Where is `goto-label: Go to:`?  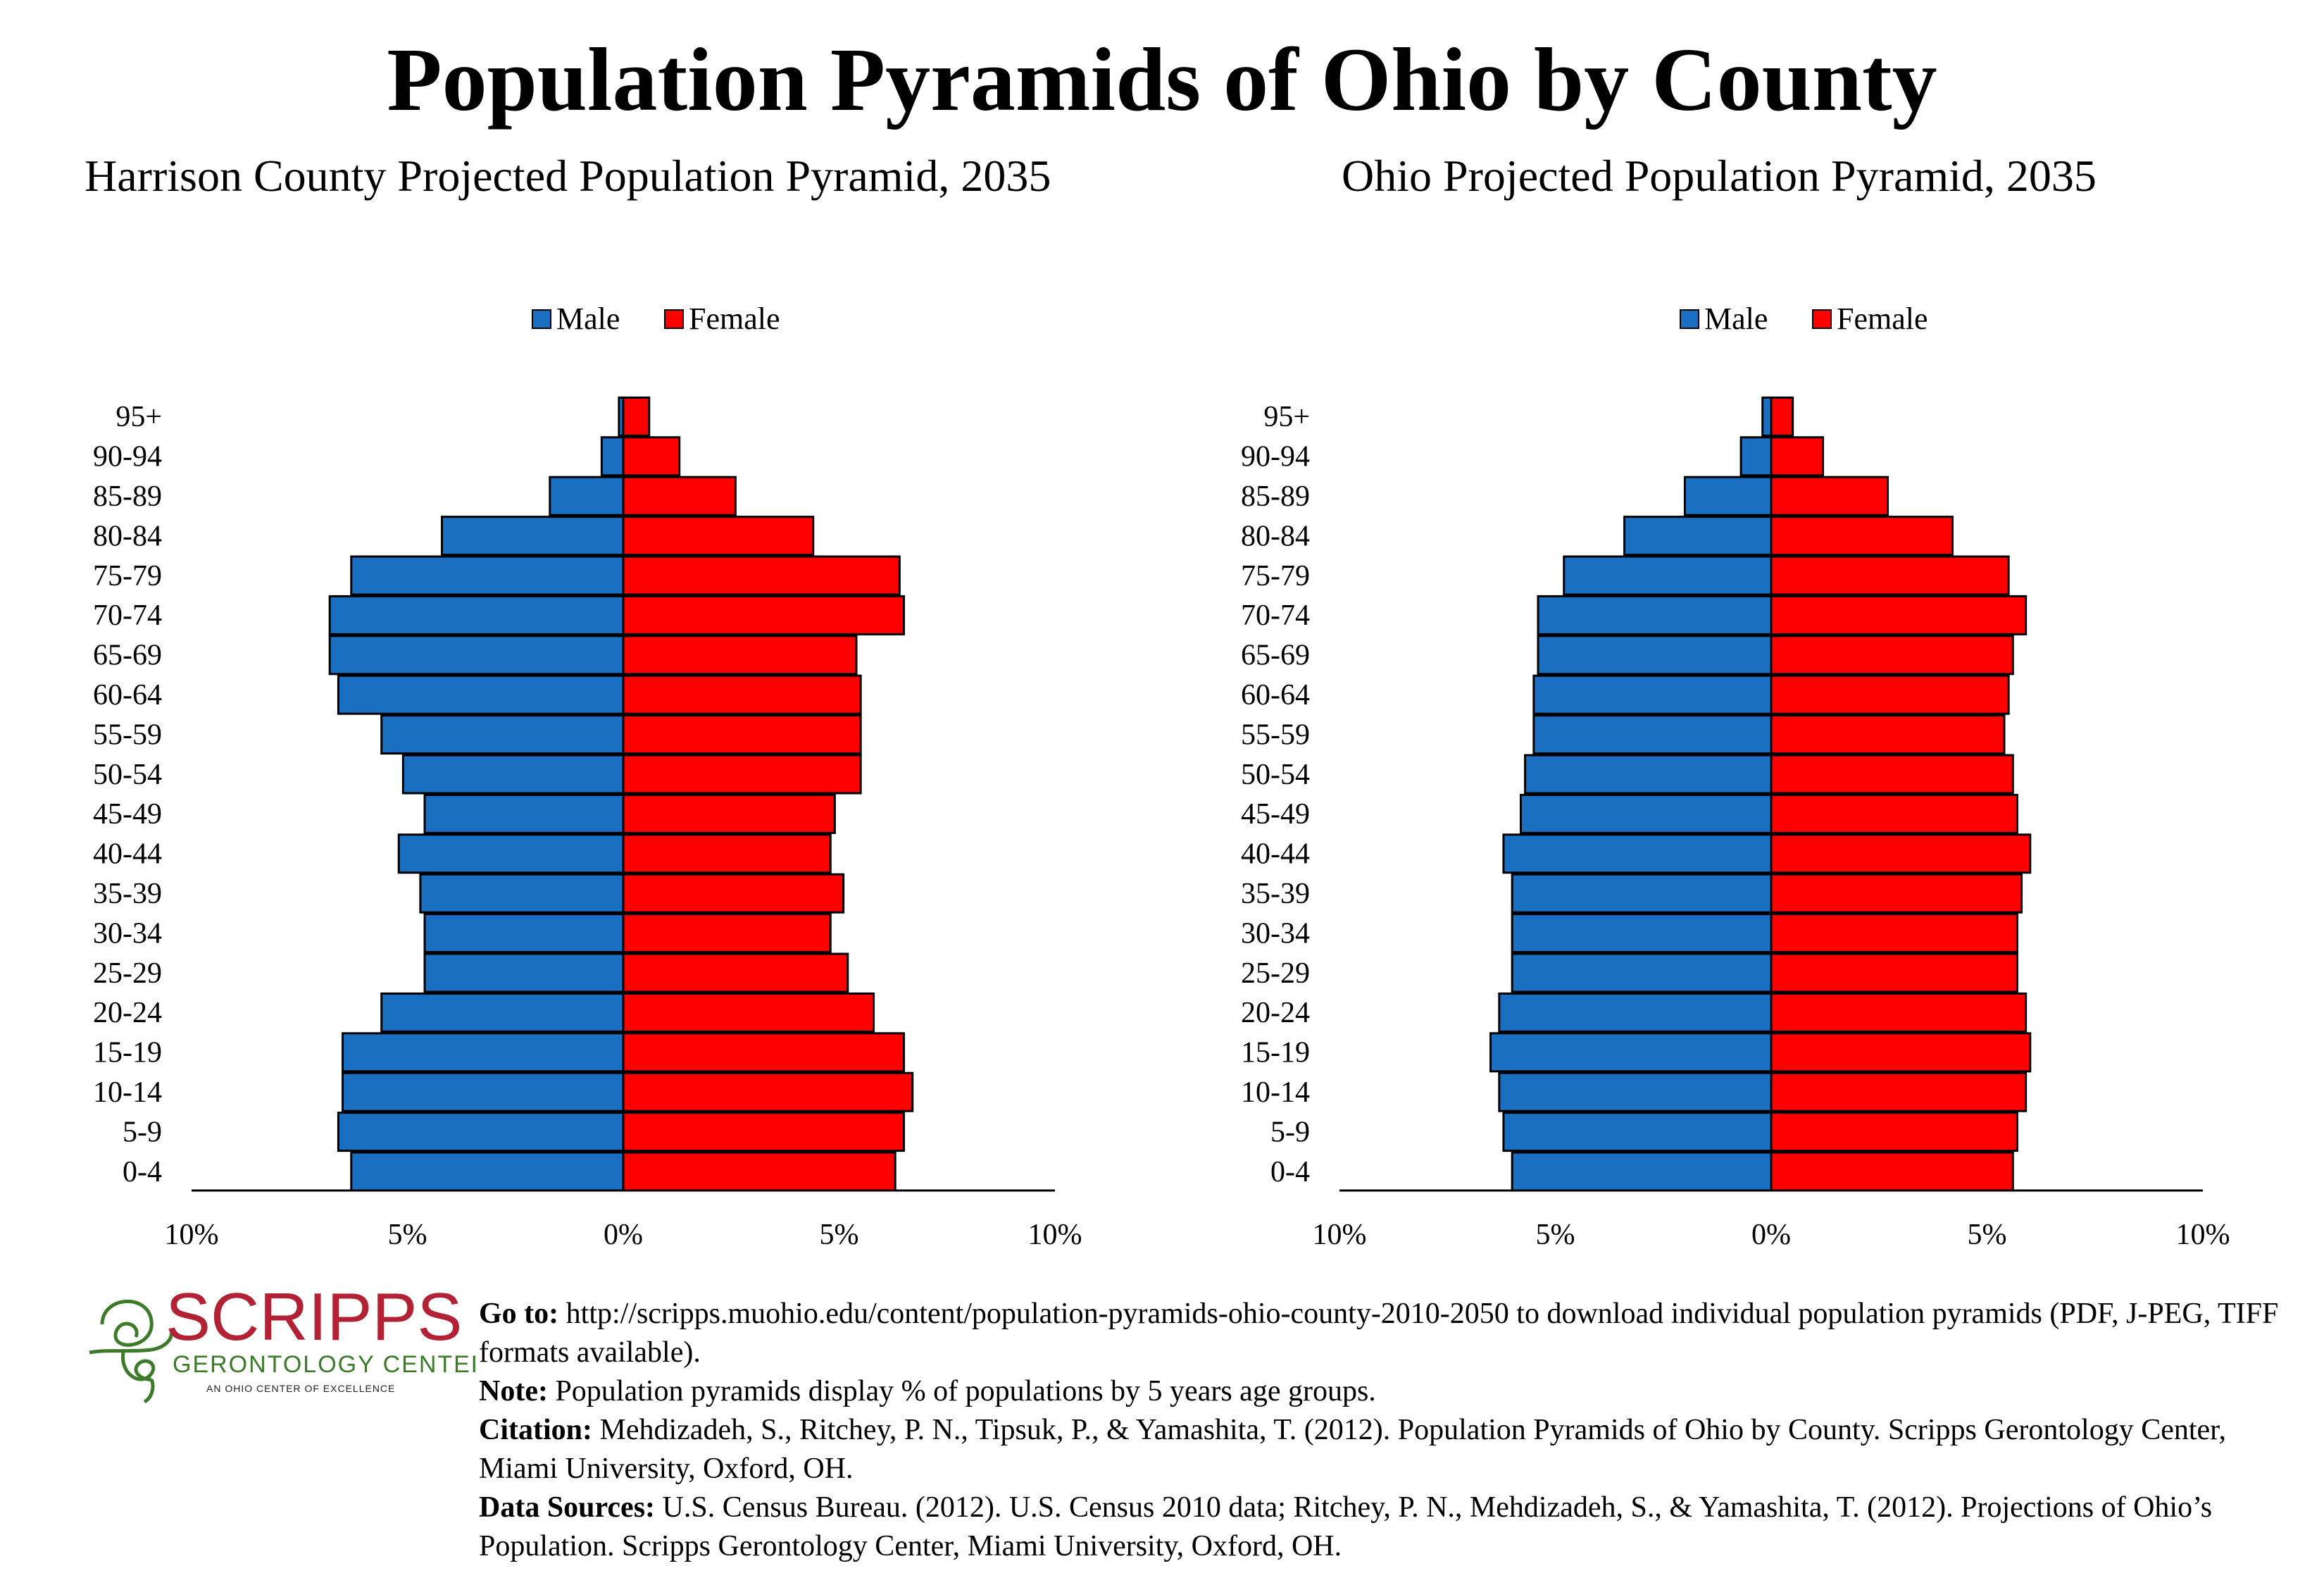
goto-label: Go to: is located at coordinates (519, 1314).